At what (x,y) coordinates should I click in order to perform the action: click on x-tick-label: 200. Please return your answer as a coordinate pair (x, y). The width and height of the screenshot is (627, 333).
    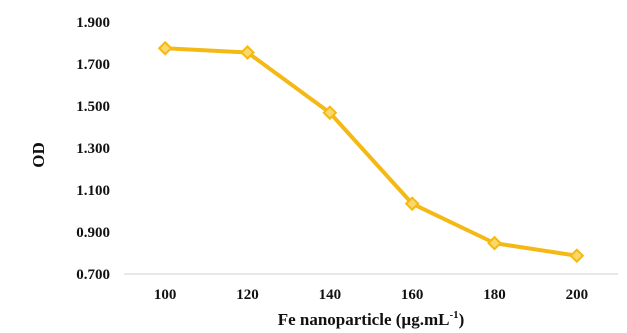
    Looking at the image, I should click on (577, 295).